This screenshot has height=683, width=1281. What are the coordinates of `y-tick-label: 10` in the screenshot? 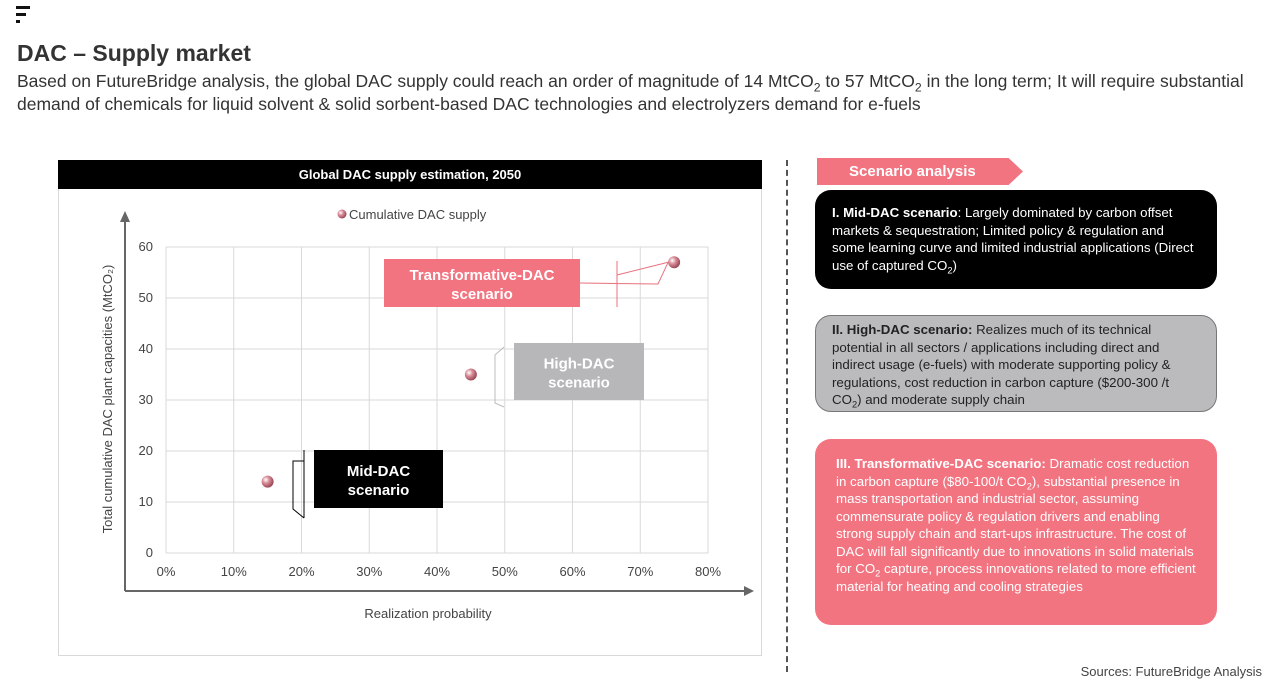 It's located at (146, 501).